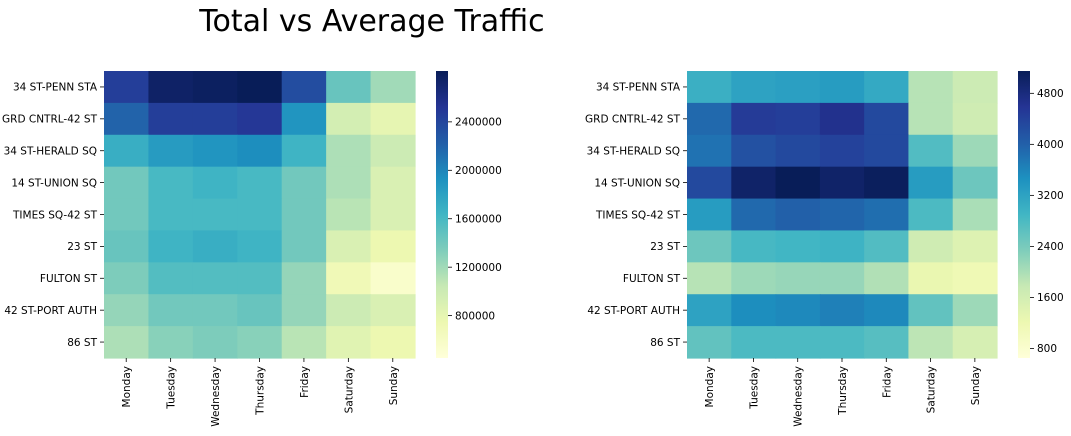 Image resolution: width=1071 pixels, height=436 pixels. What do you see at coordinates (1050, 94) in the screenshot?
I see `colorbar-tick-label: 4800` at bounding box center [1050, 94].